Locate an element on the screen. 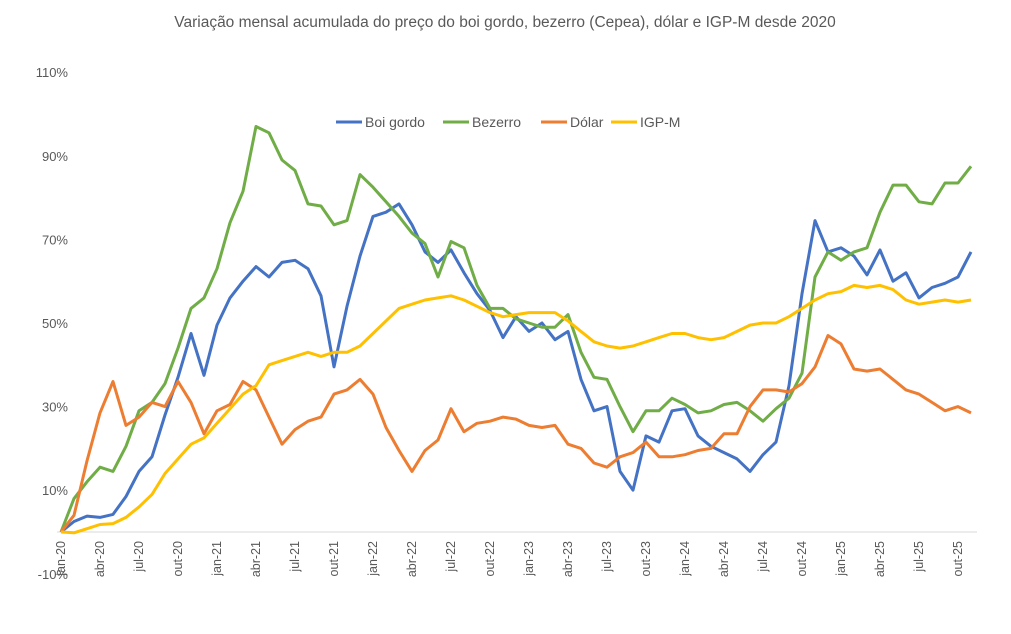  legend-item: Boi gordo is located at coordinates (380, 122).